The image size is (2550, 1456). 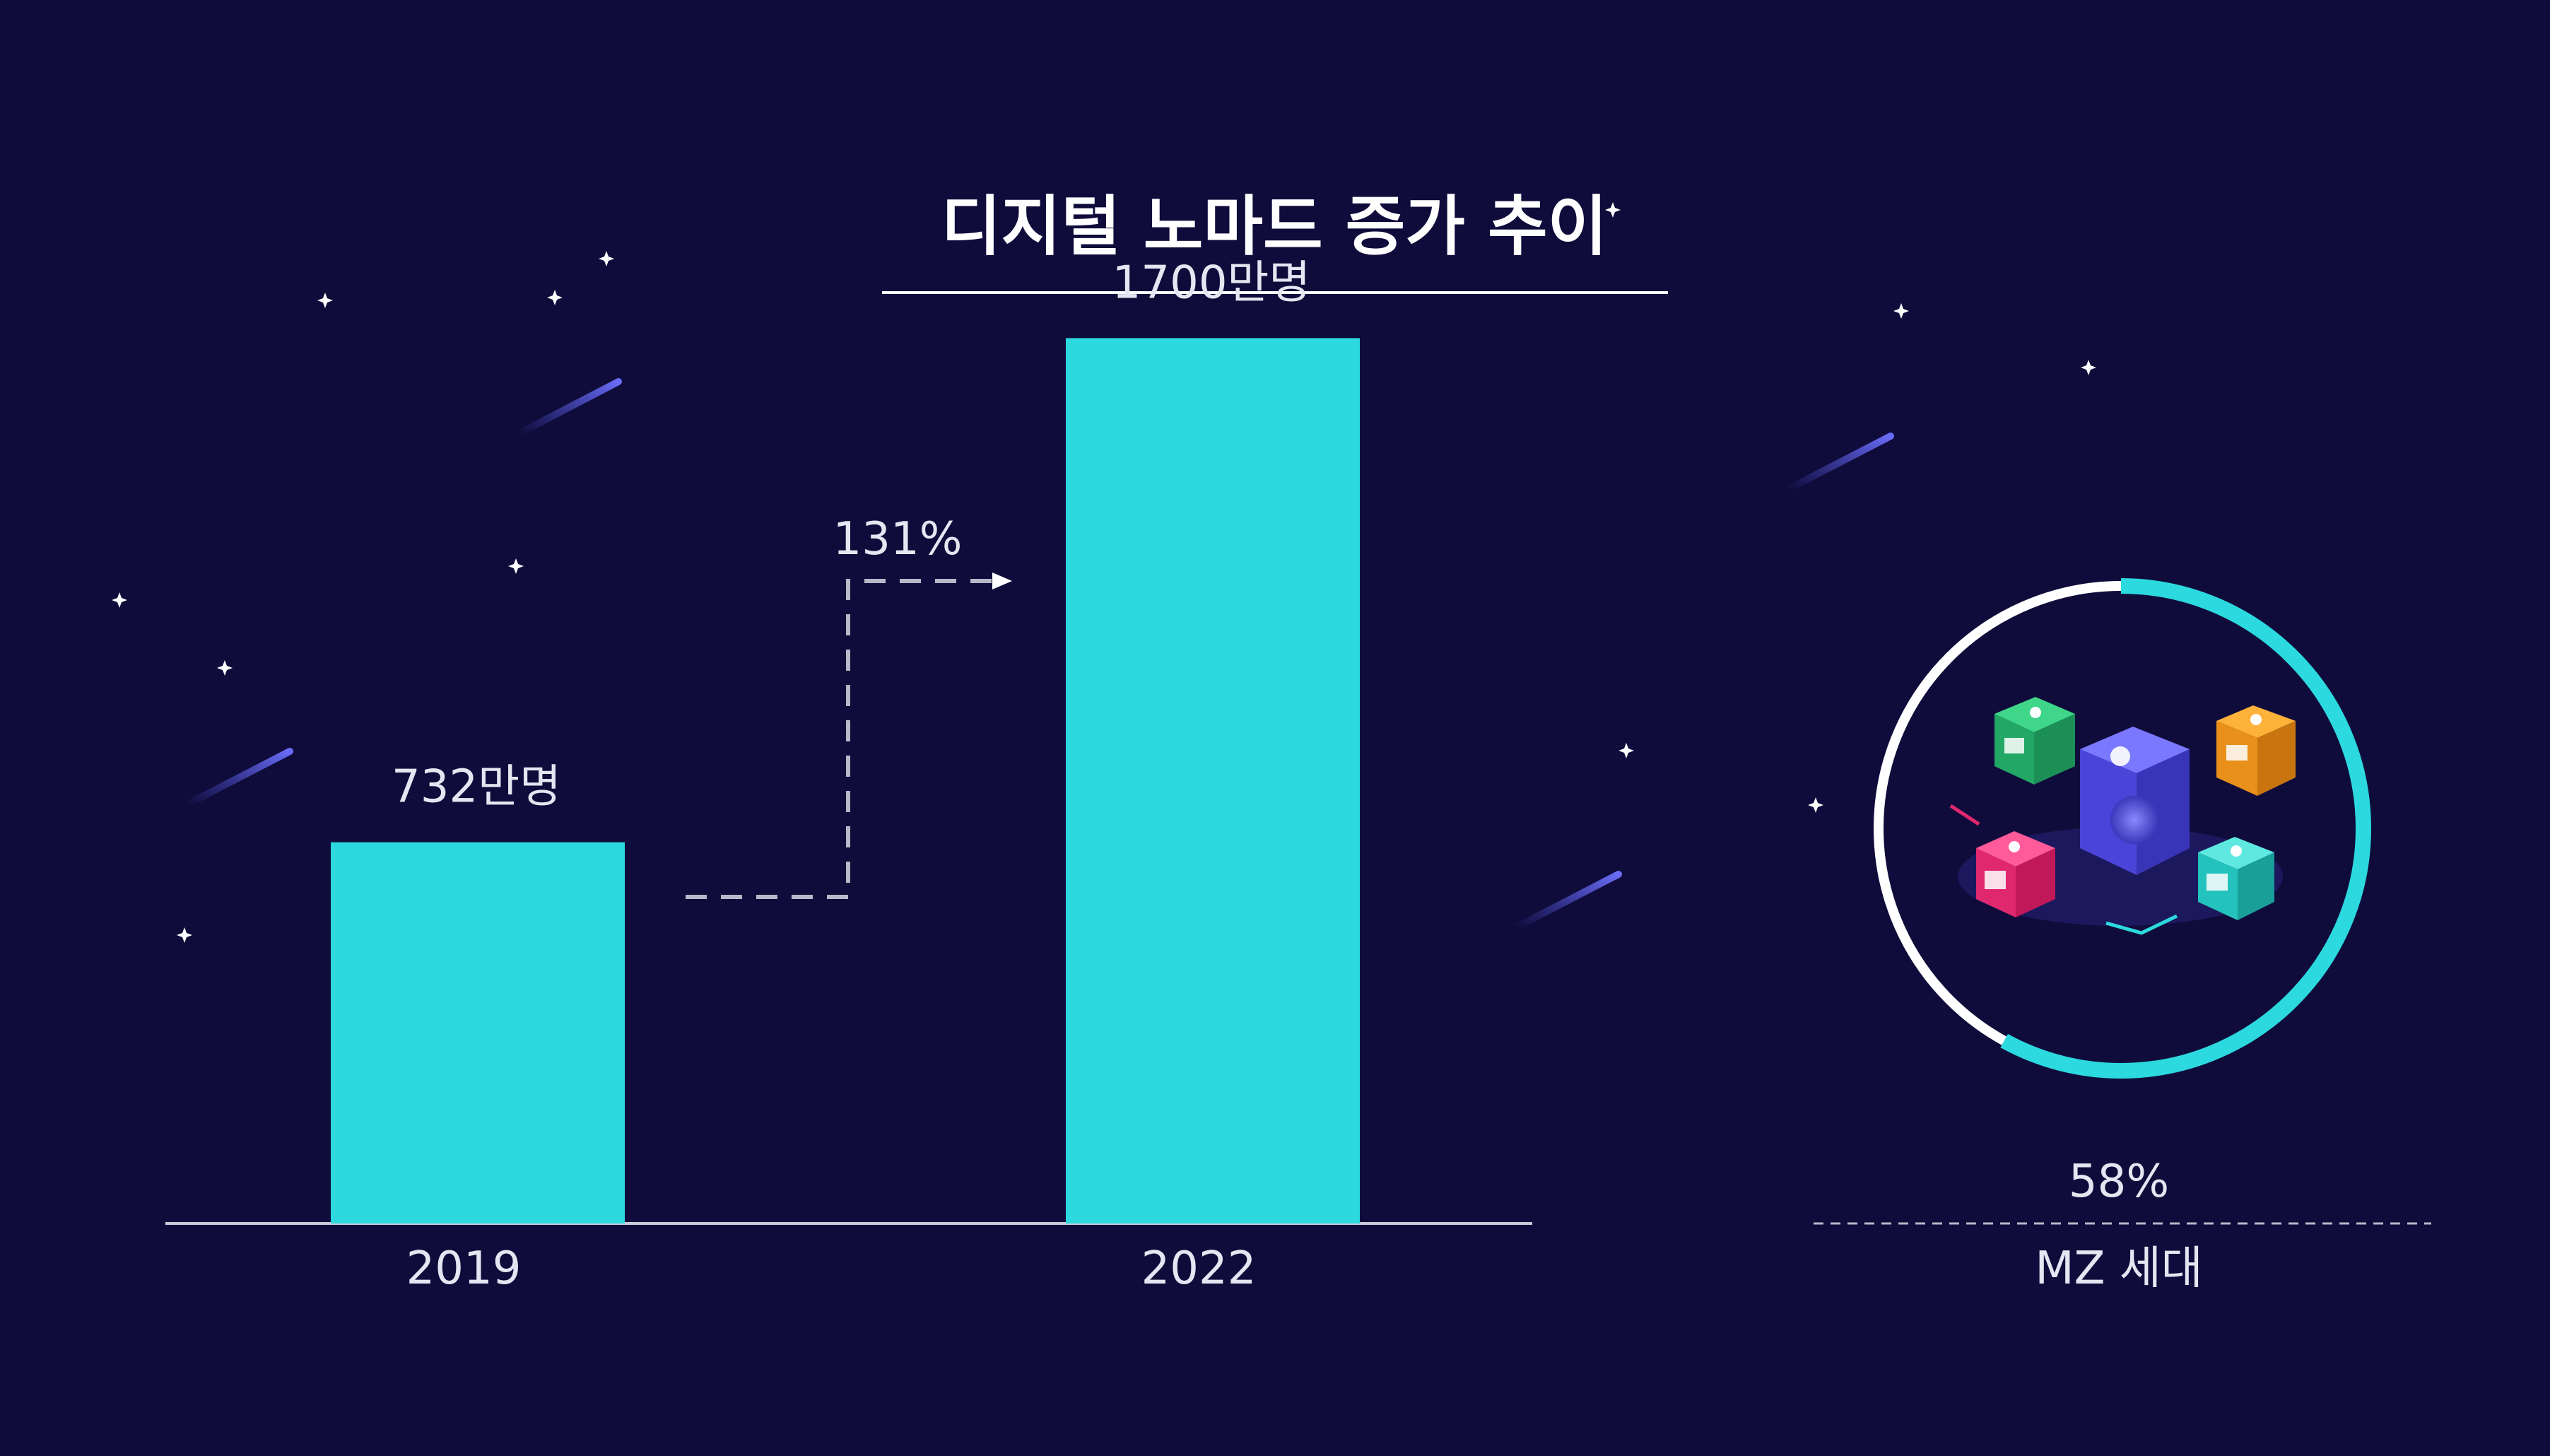 I want to click on arrow-head-icon, so click(x=1002, y=581).